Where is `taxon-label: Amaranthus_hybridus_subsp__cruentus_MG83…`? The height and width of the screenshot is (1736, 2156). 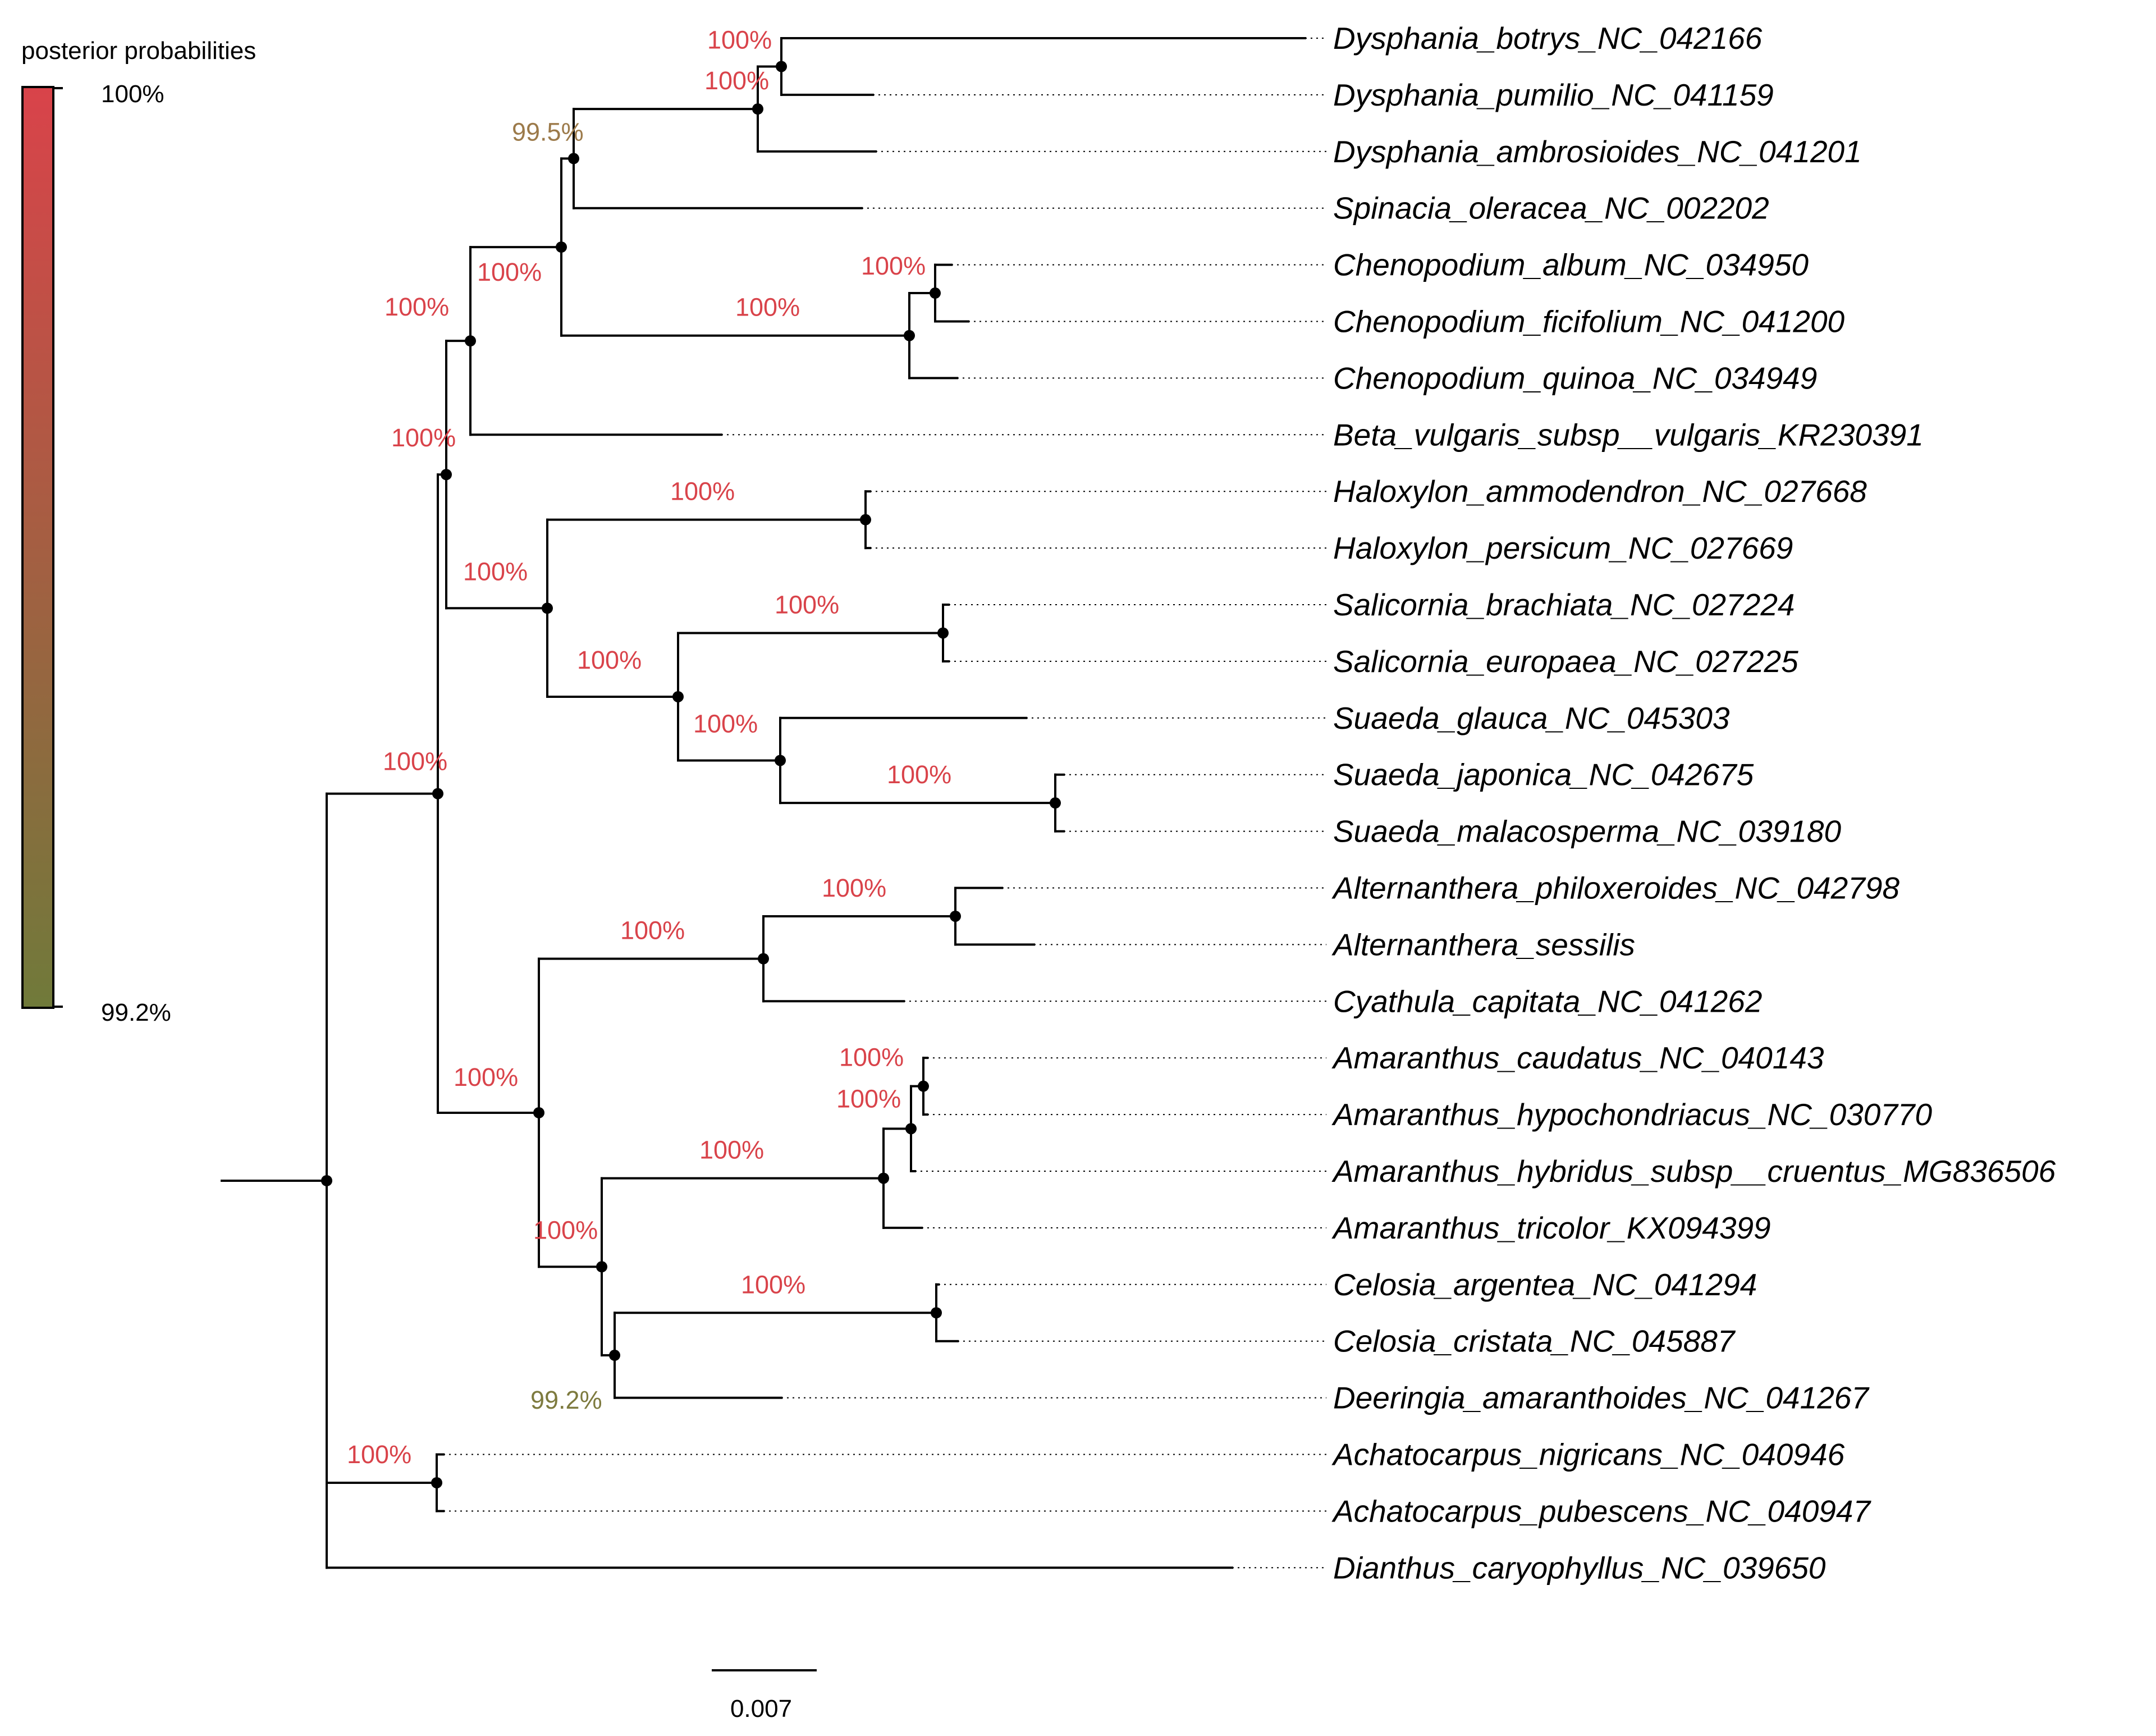 taxon-label: Amaranthus_hybridus_subsp__cruentus_MG83… is located at coordinates (1693, 1171).